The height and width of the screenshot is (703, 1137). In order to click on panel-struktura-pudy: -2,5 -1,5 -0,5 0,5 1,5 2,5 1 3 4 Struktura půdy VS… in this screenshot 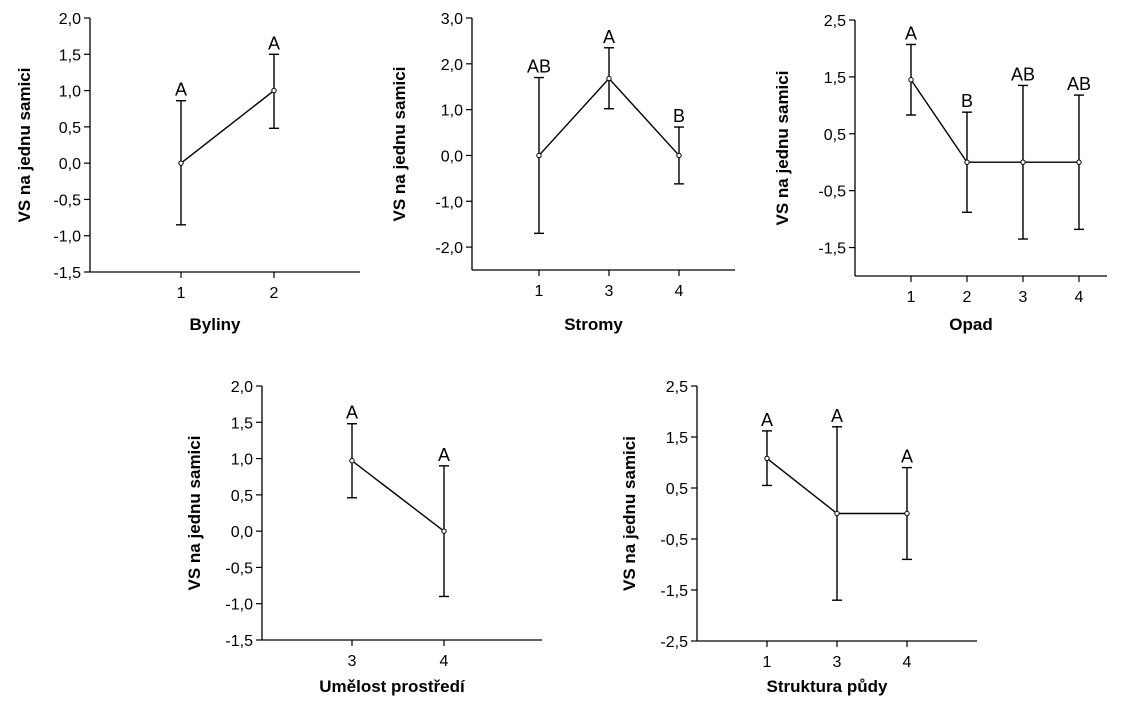, I will do `click(798, 537)`.